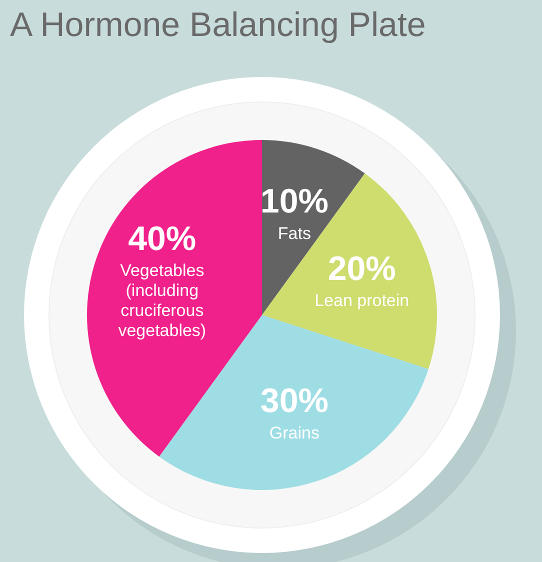  I want to click on slice-label: Grains, so click(294, 433).